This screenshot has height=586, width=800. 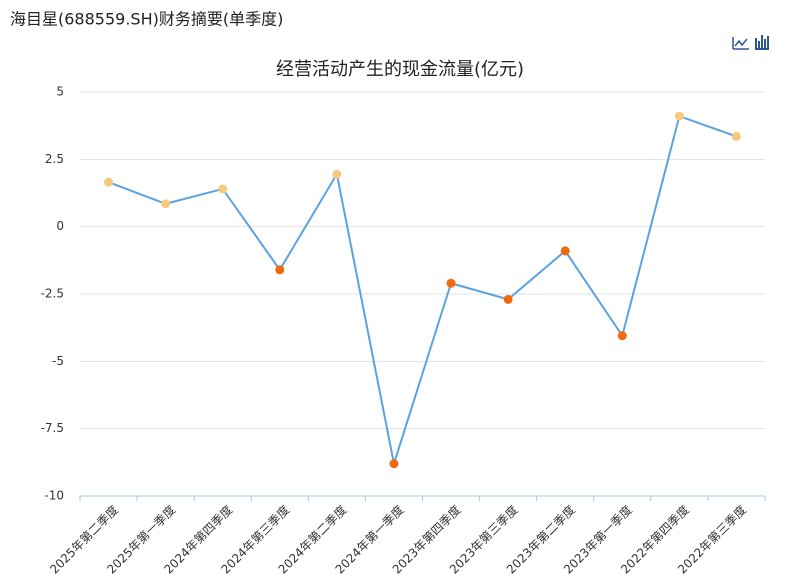 What do you see at coordinates (750, 42) in the screenshot?
I see `chart-type-icons` at bounding box center [750, 42].